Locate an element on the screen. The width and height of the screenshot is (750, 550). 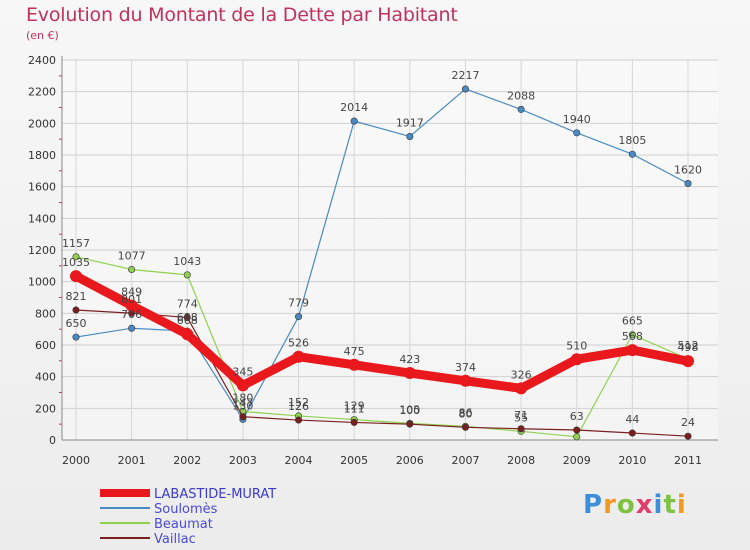
data-label-vaillac: 24 is located at coordinates (688, 422).